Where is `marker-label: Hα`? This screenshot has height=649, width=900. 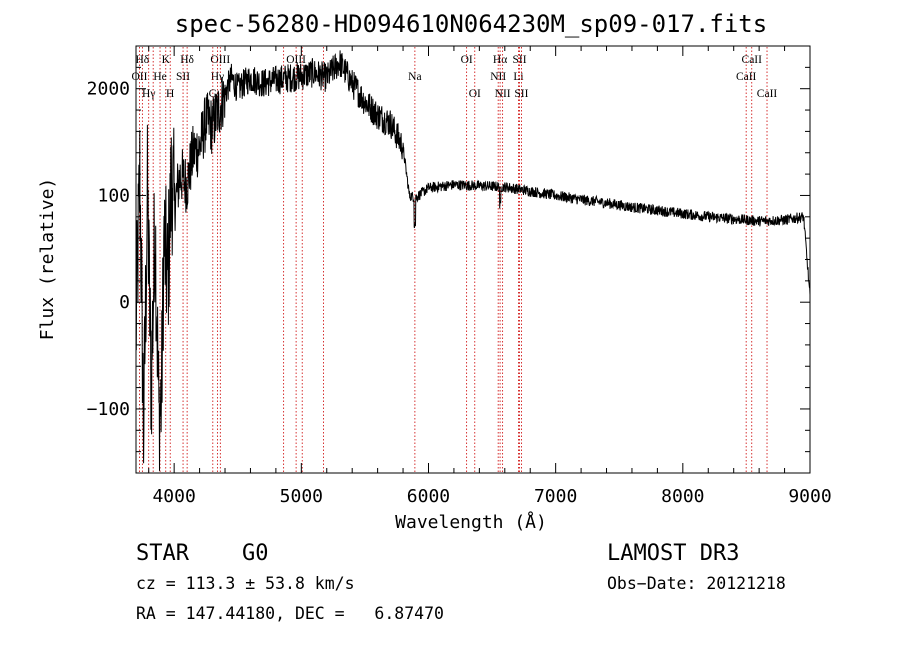
marker-label: Hα is located at coordinates (500, 60).